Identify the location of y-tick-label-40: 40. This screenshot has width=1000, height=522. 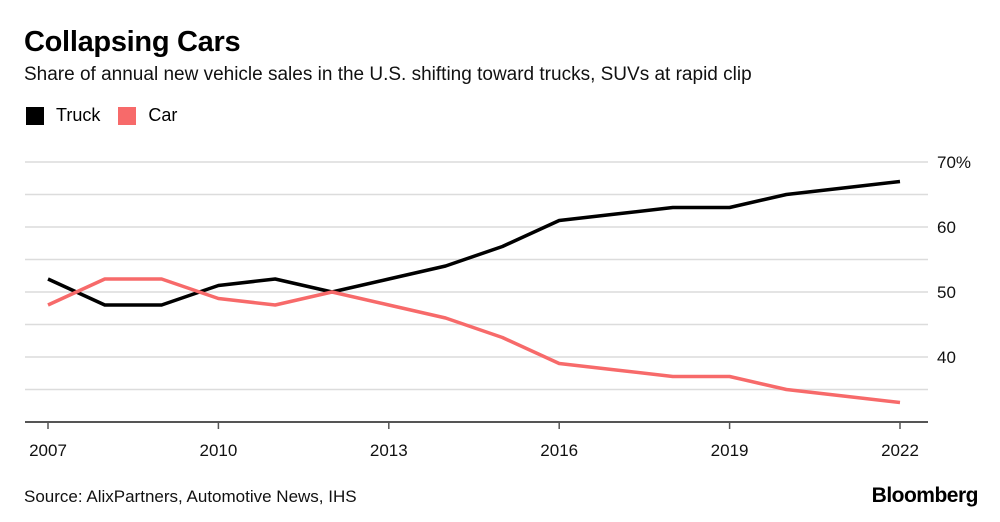
(946, 357).